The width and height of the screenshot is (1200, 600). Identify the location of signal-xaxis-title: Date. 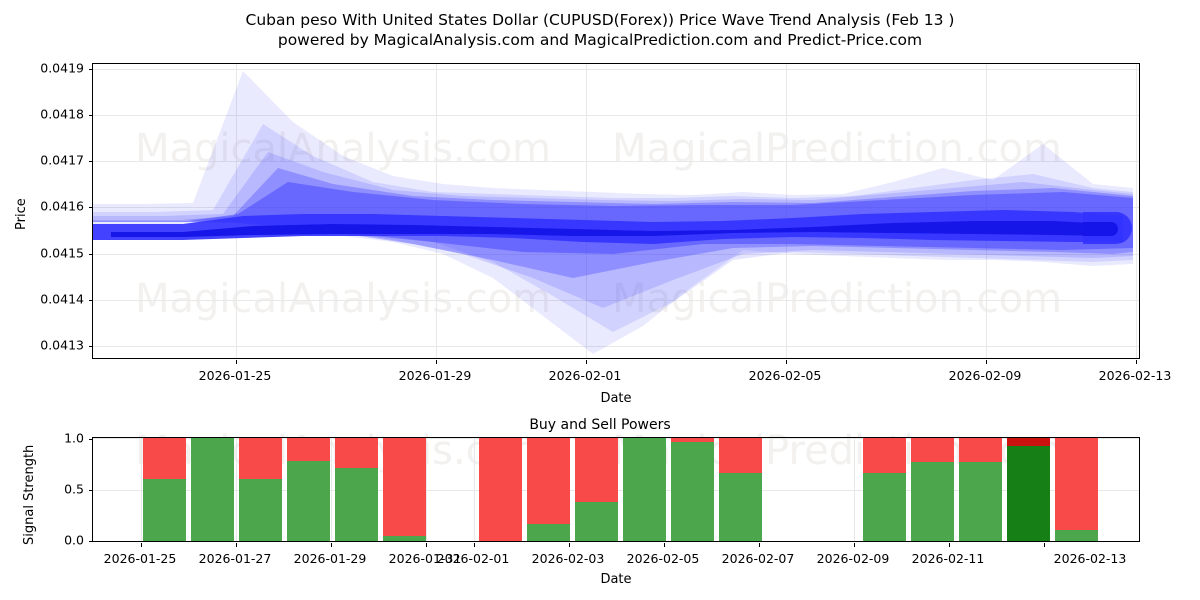
(616, 579).